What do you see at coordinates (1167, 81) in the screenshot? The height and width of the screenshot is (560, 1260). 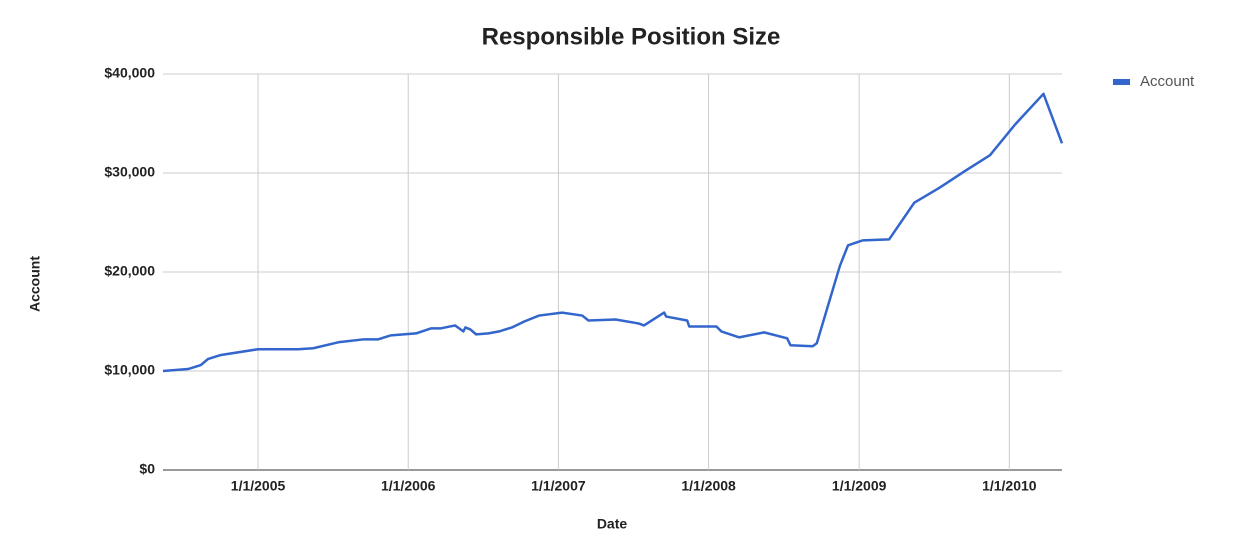 I see `legend-label: Account` at bounding box center [1167, 81].